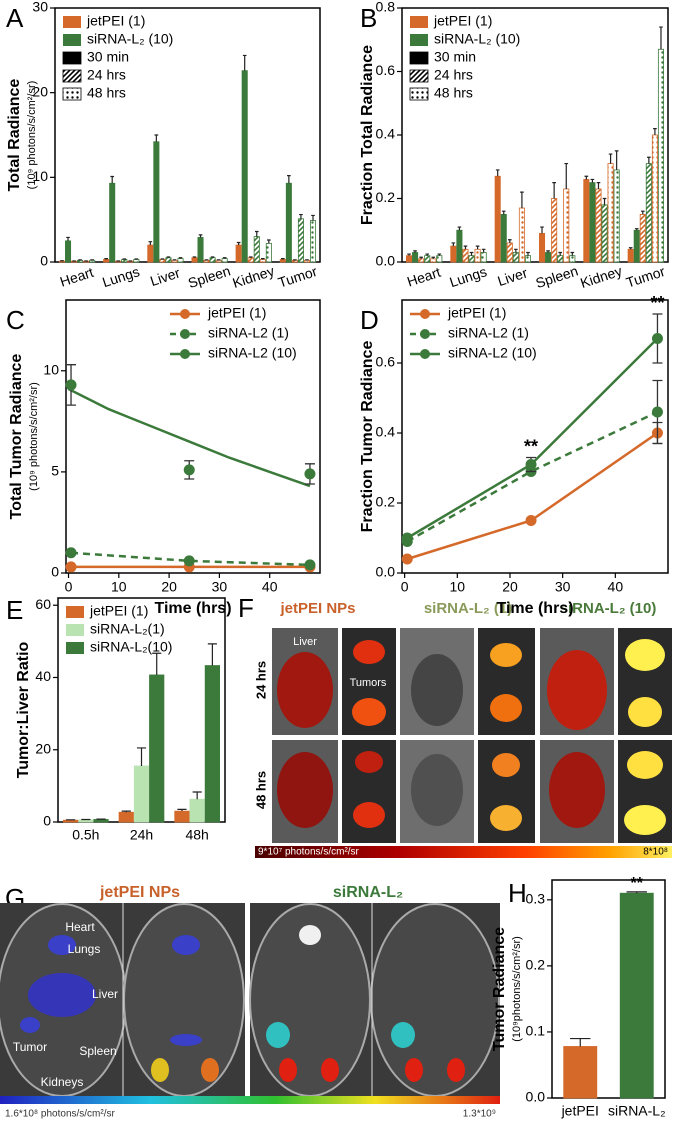  I want to click on x-tick-label: 0.5h, so click(85, 835).